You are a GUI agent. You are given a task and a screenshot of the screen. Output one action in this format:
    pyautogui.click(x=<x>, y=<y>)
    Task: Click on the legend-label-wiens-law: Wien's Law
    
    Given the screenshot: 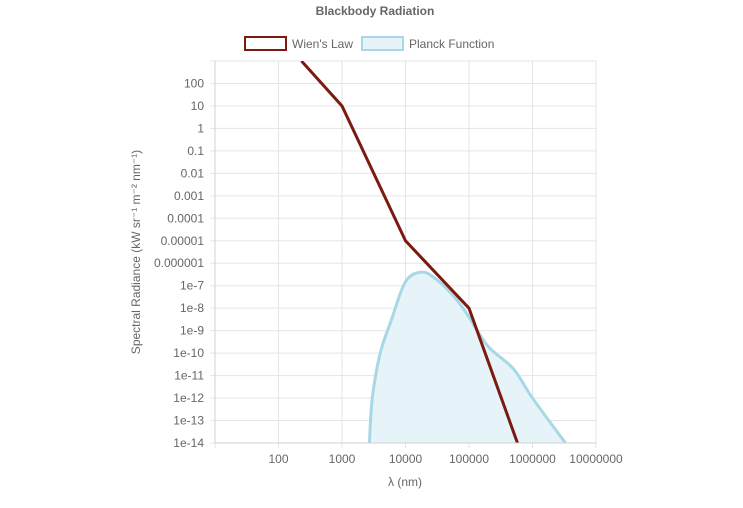 What is the action you would take?
    pyautogui.click(x=322, y=44)
    